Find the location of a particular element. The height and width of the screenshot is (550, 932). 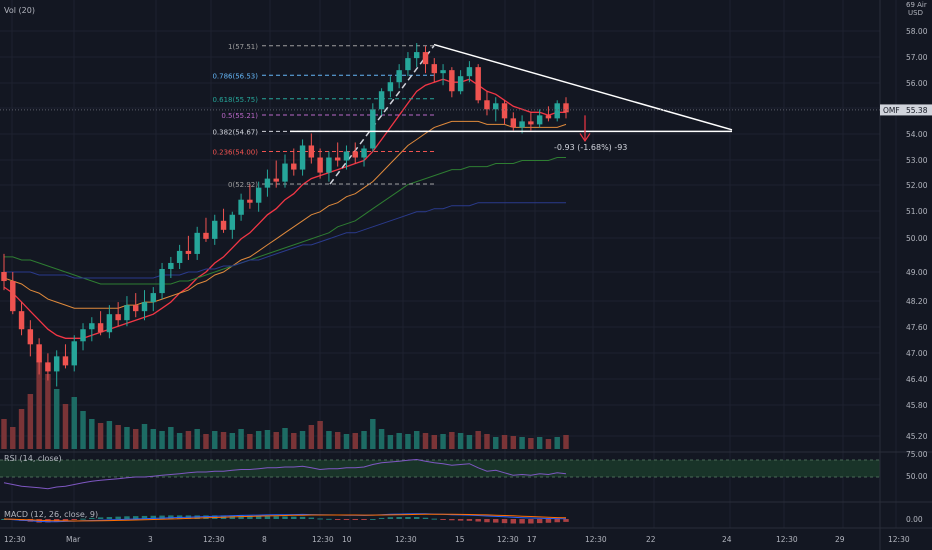

volume-indicator-label: Vol (20) is located at coordinates (19, 10).